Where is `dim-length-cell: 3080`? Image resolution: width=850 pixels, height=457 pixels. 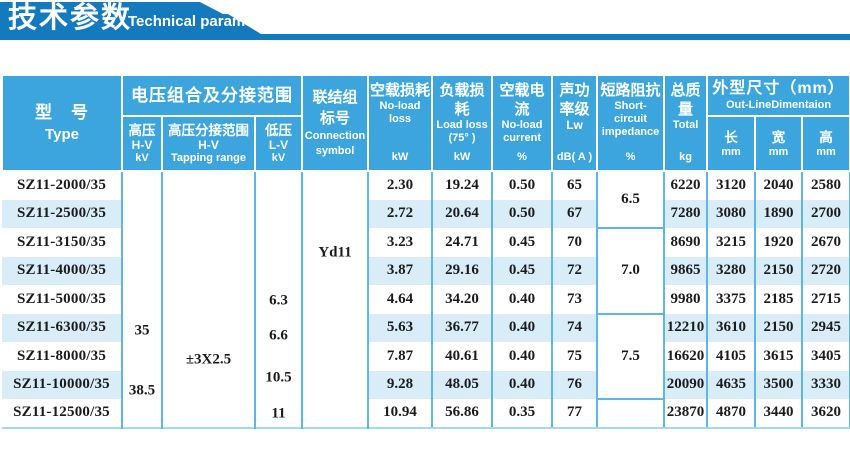
dim-length-cell: 3080 is located at coordinates (731, 213).